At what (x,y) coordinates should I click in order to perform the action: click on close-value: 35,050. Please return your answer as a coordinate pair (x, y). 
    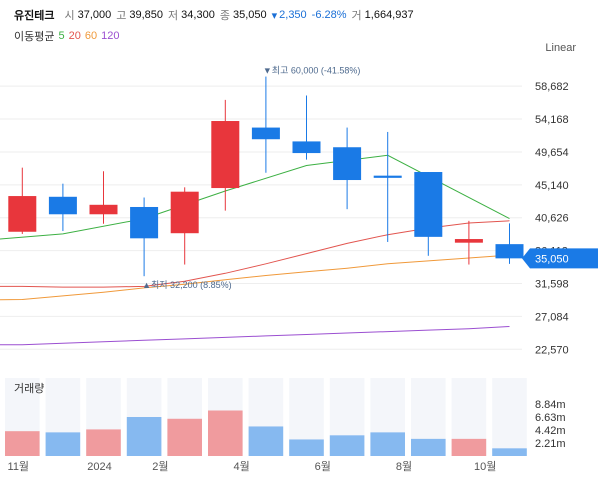
    Looking at the image, I should click on (249, 15).